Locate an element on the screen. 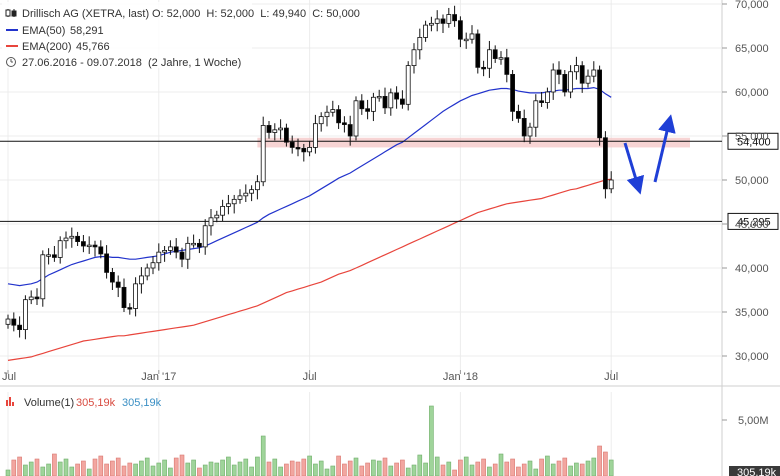 Image resolution: width=780 pixels, height=476 pixels. price-tag: 54,400 is located at coordinates (753, 141).